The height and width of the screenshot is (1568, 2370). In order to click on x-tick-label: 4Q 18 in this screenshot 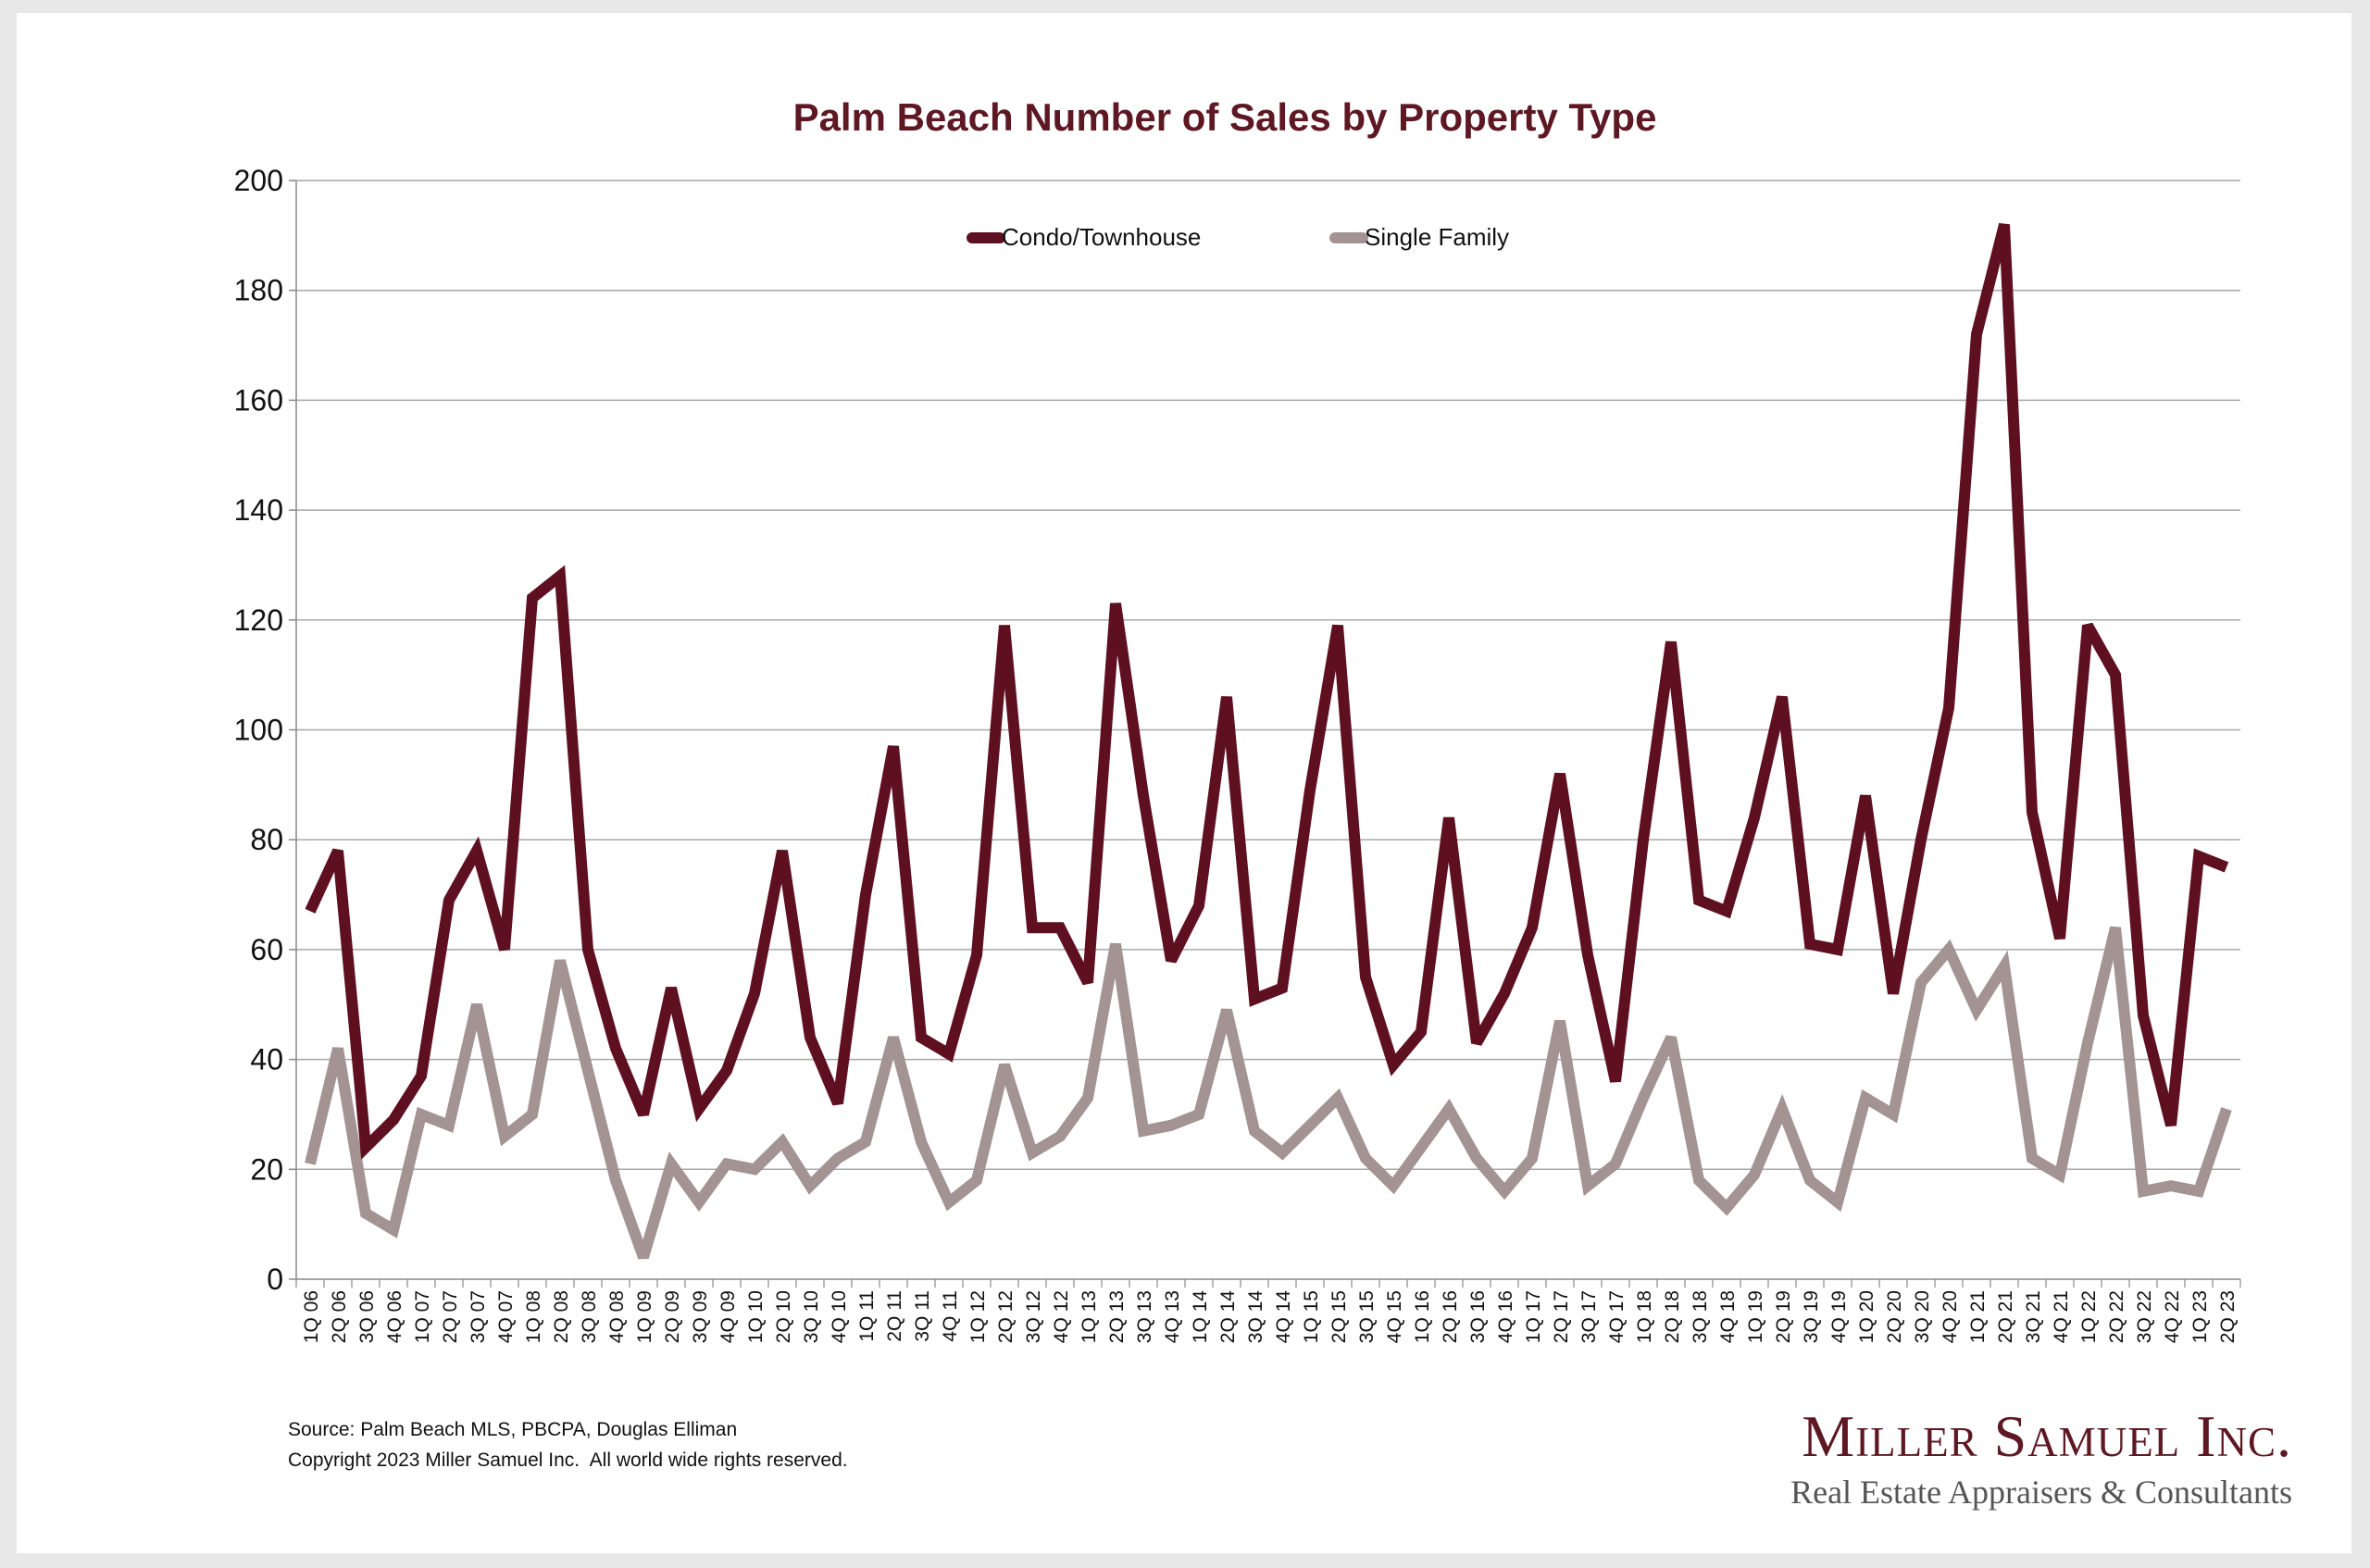, I will do `click(1728, 1316)`.